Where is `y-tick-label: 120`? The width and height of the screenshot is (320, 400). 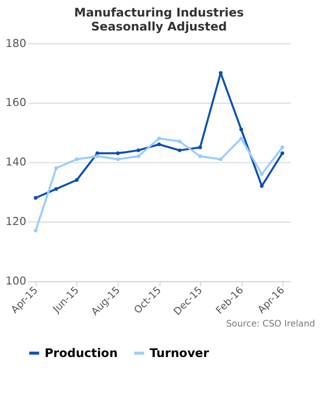 y-tick-label: 120 is located at coordinates (15, 221).